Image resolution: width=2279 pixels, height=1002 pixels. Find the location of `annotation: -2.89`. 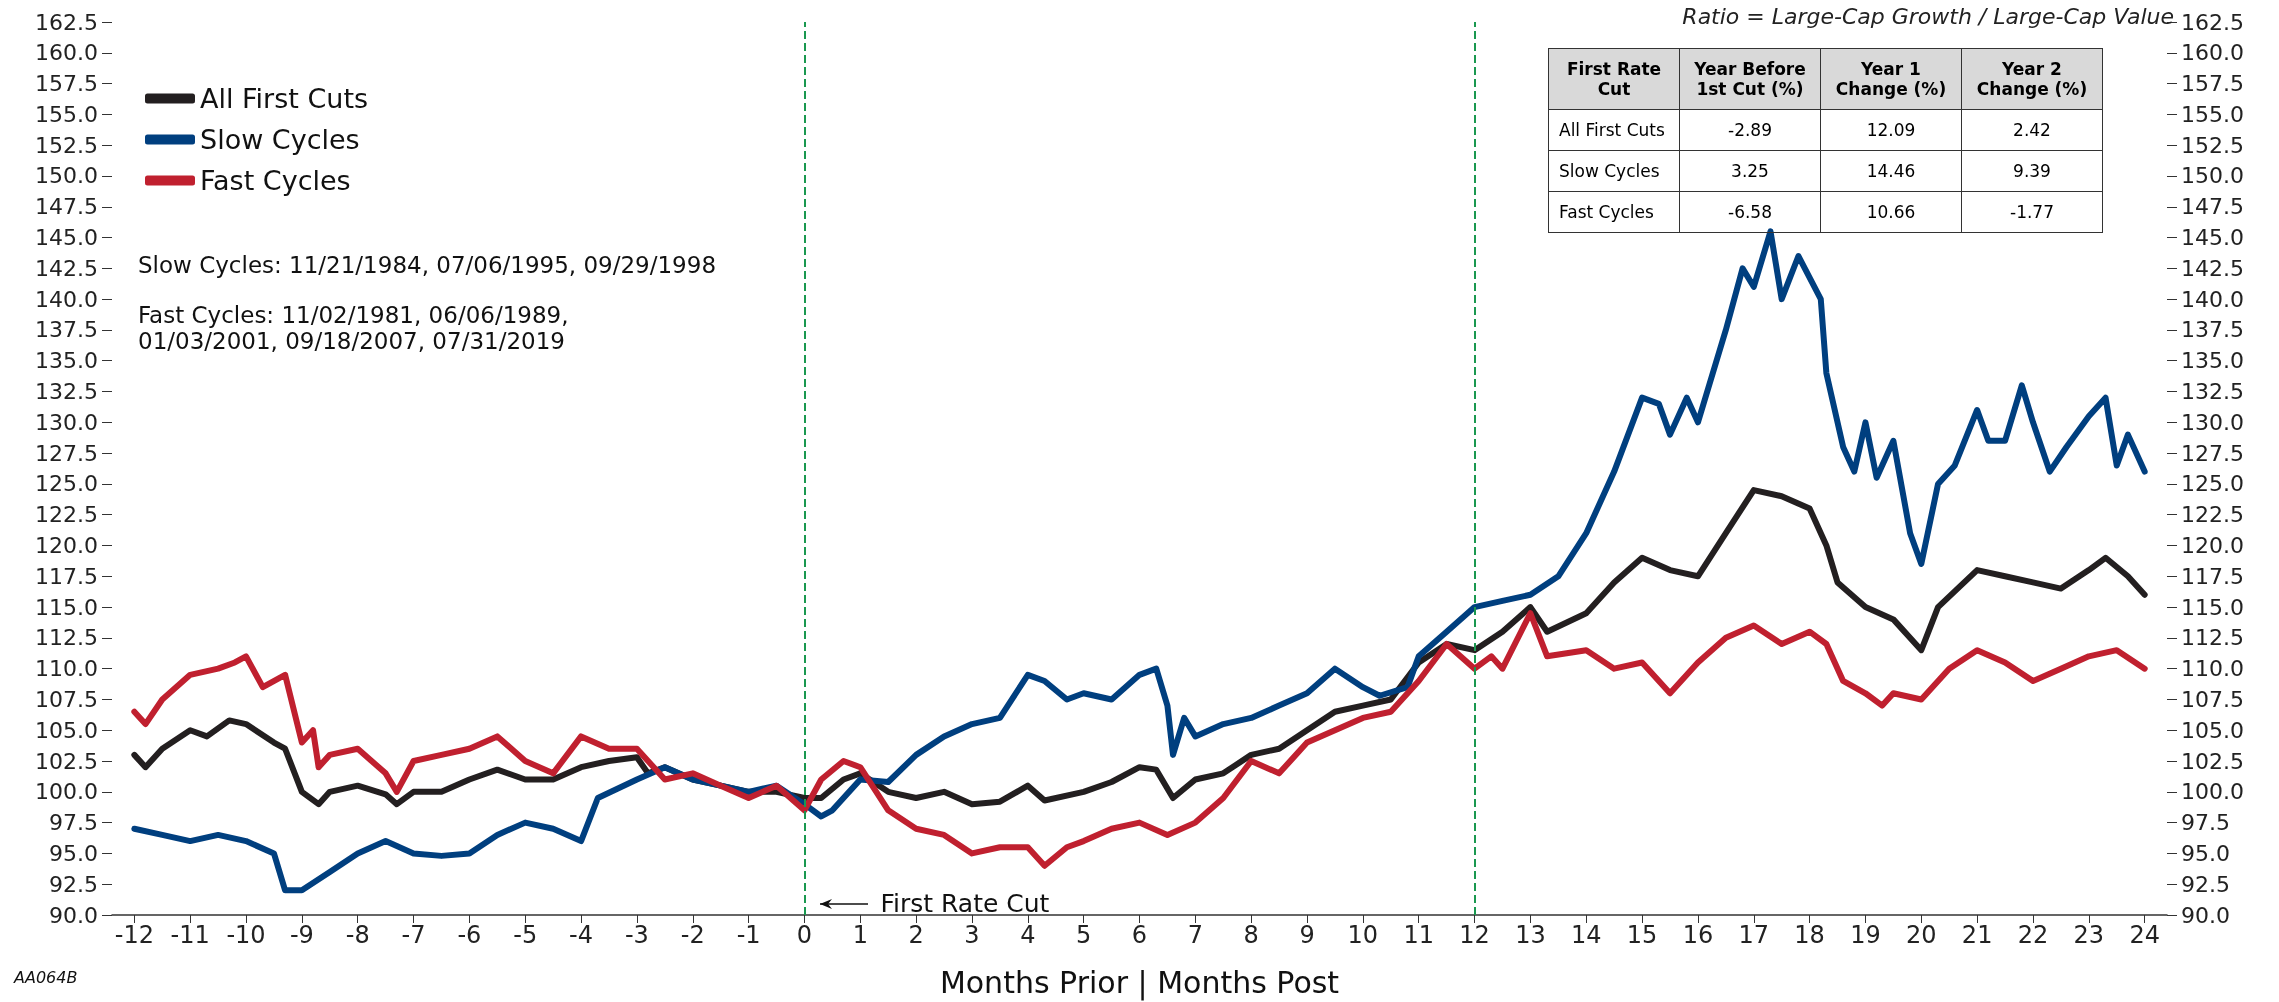

annotation: -2.89 is located at coordinates (1750, 130).